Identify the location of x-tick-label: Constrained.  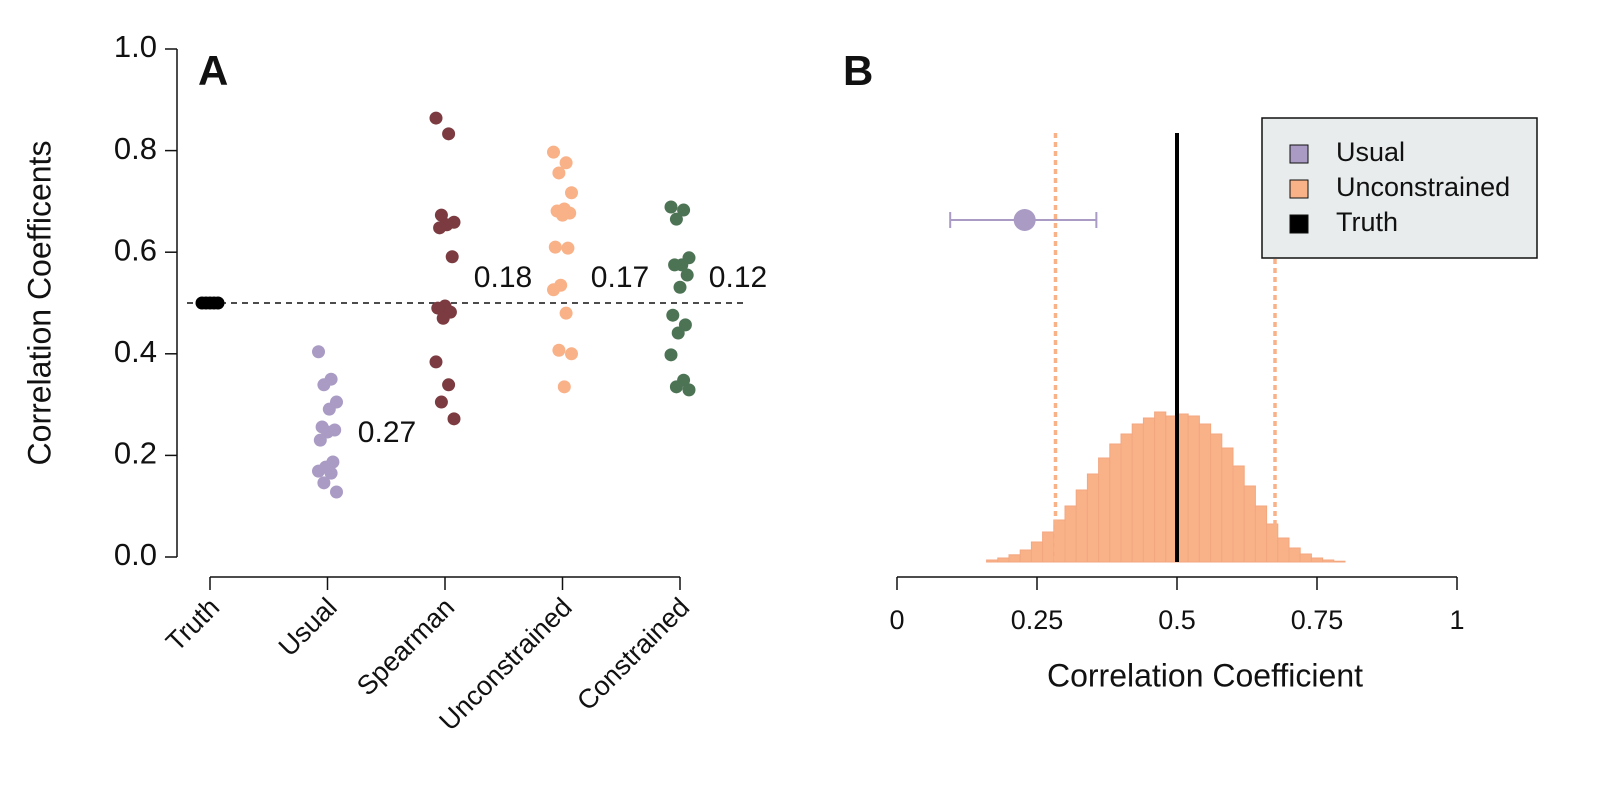
(633, 654).